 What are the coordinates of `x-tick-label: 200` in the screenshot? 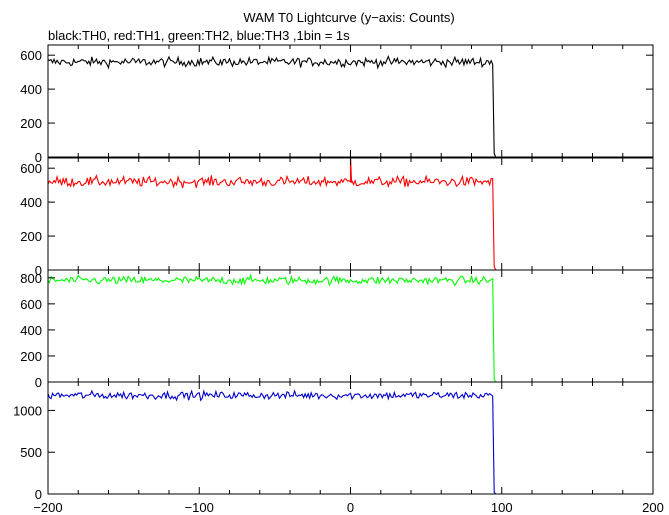 It's located at (653, 507).